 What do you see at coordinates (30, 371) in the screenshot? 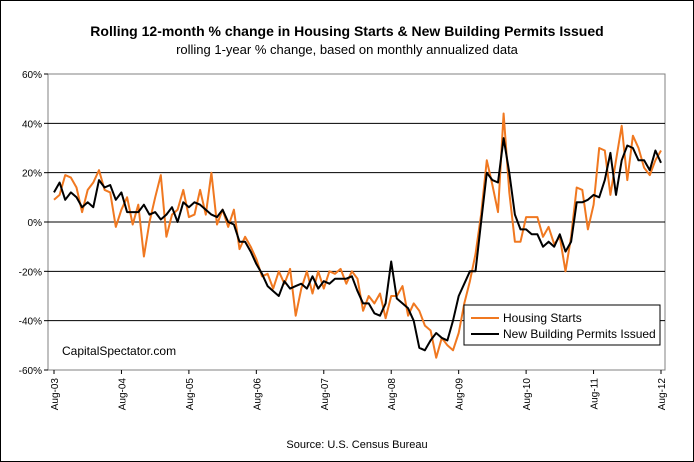
I see `y-tick-label: -60%` at bounding box center [30, 371].